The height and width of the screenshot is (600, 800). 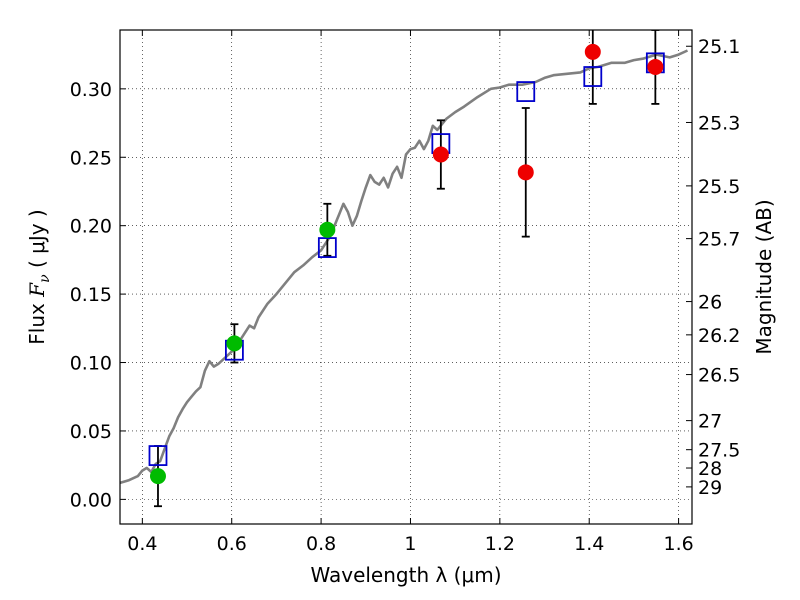 I want to click on x-tick-label: 0.6, so click(x=232, y=544).